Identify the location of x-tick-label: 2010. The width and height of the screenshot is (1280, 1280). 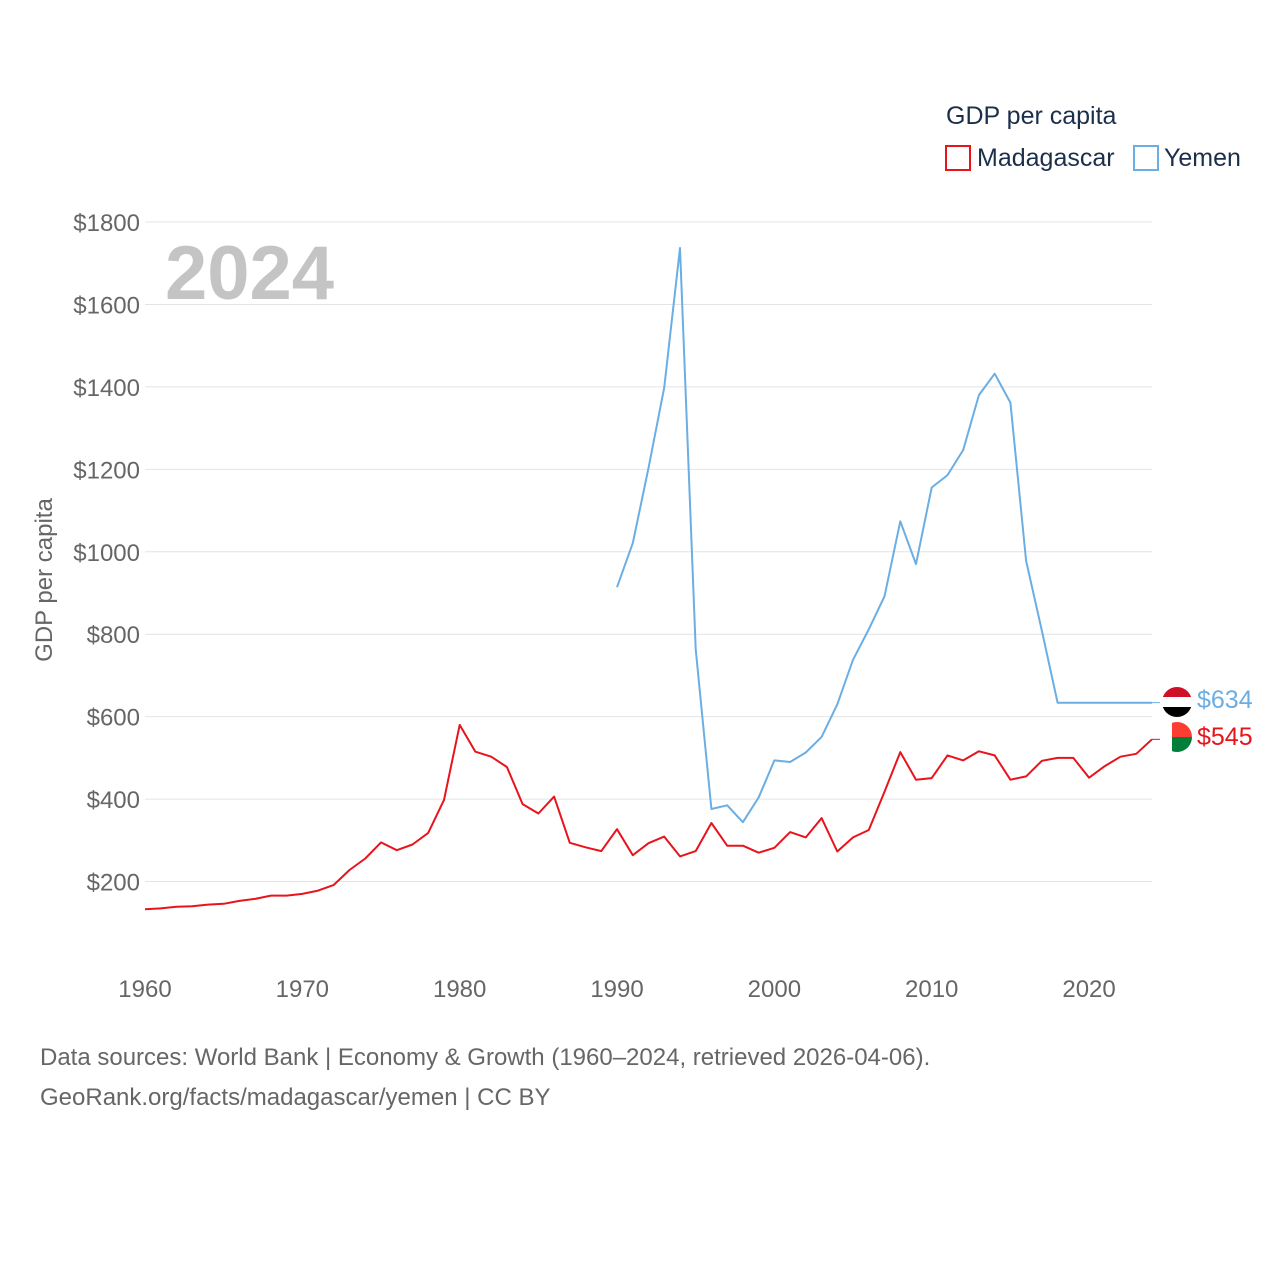
(931, 989).